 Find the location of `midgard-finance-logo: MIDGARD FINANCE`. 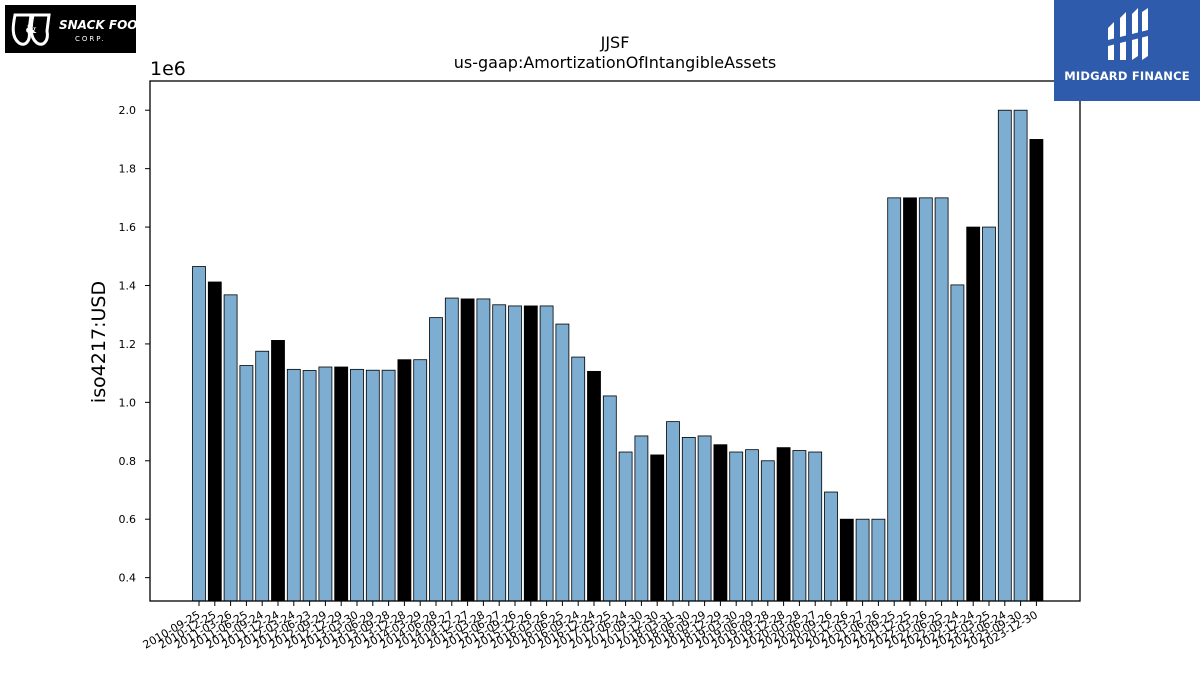

midgard-finance-logo: MIDGARD FINANCE is located at coordinates (1127, 50).